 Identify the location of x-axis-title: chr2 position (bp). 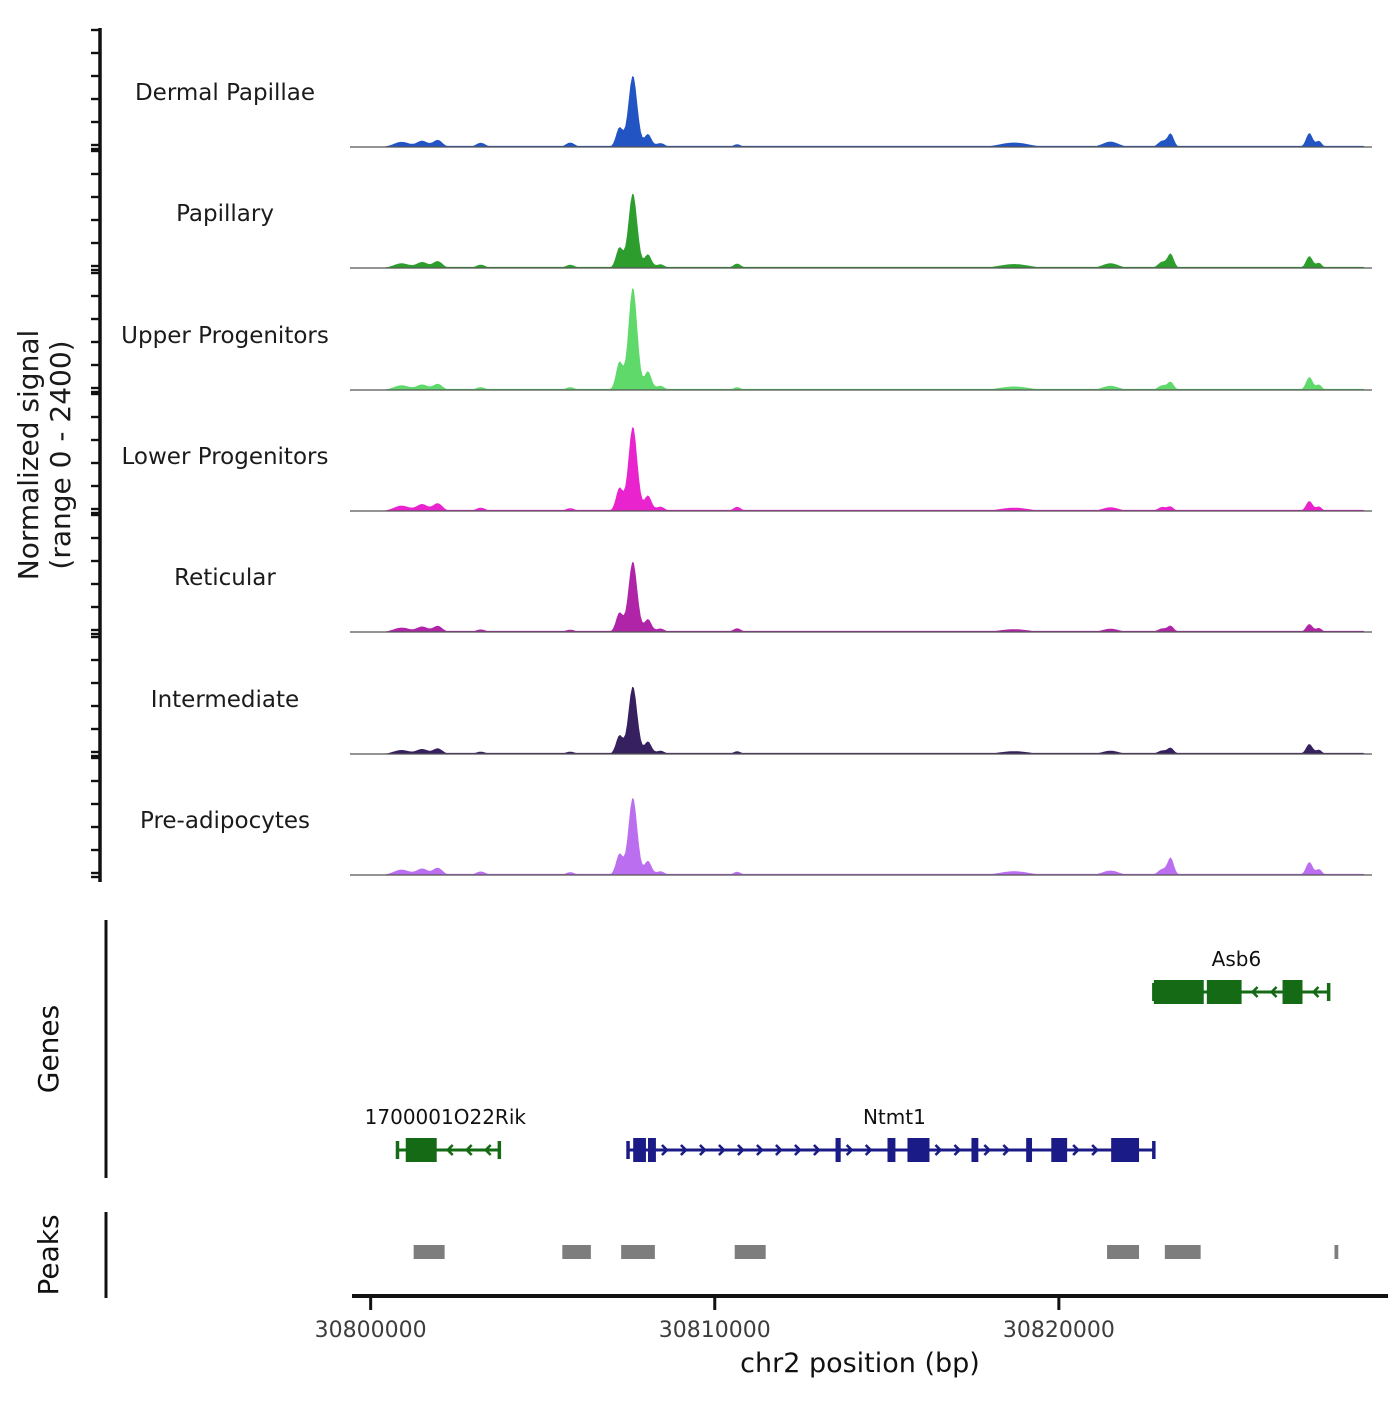
(860, 1363).